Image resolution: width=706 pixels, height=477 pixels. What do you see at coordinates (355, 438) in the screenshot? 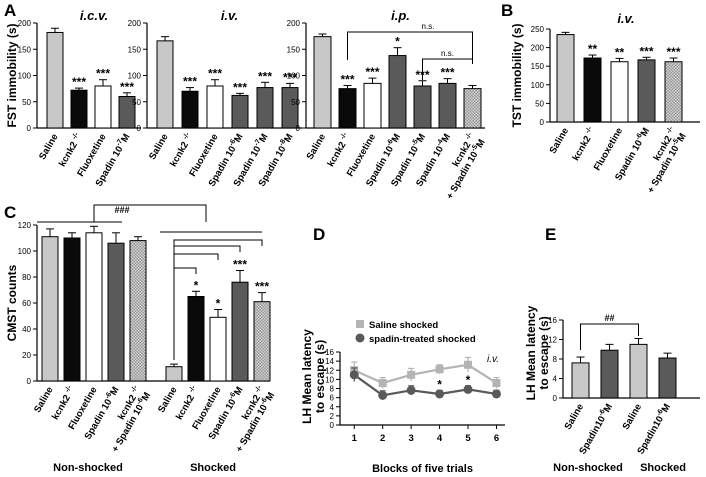
I see `panel-d-xtick-label-0: 1` at bounding box center [355, 438].